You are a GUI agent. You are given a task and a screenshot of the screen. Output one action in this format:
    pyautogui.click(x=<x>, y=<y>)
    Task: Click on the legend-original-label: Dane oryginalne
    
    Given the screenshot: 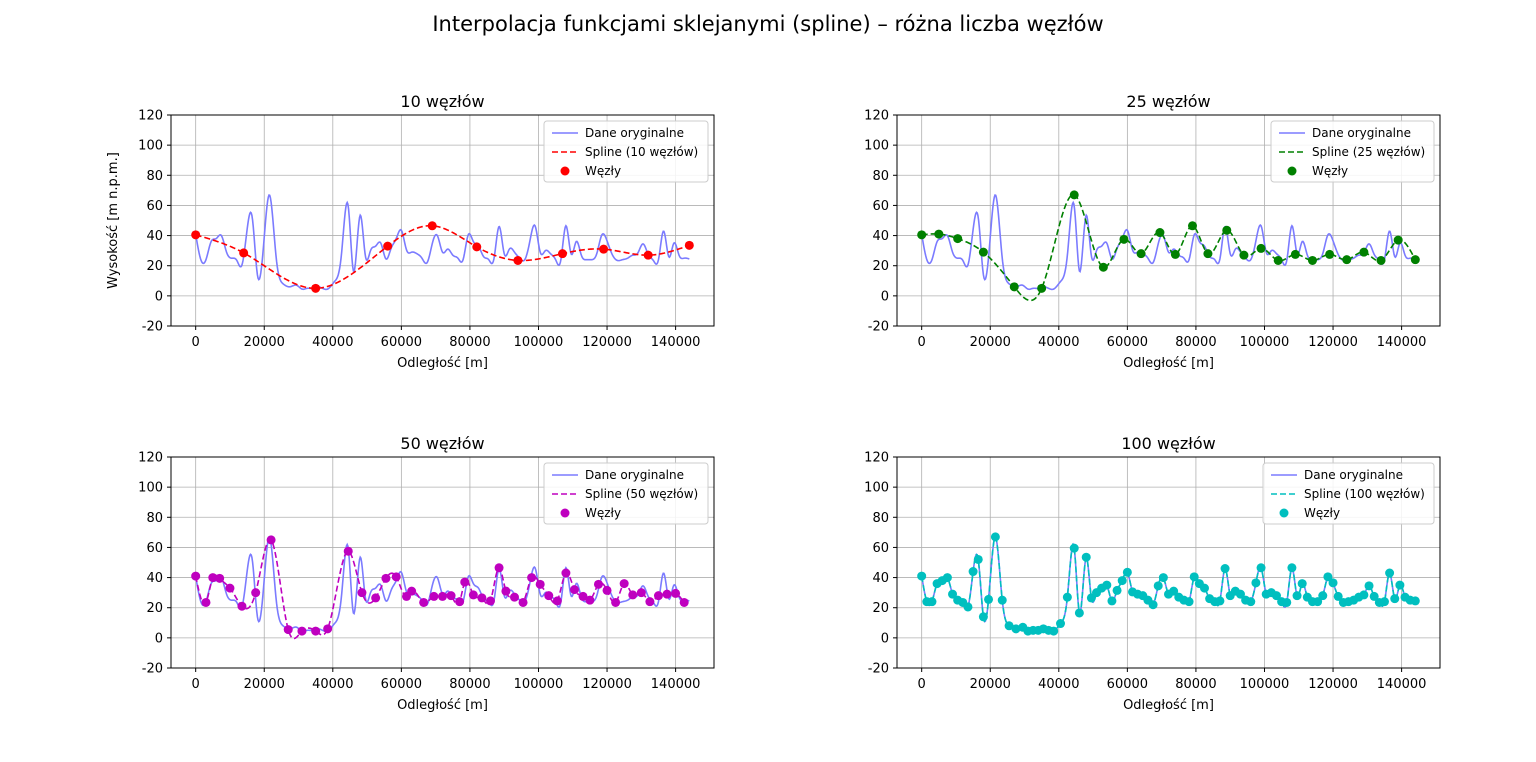 What is the action you would take?
    pyautogui.click(x=634, y=133)
    